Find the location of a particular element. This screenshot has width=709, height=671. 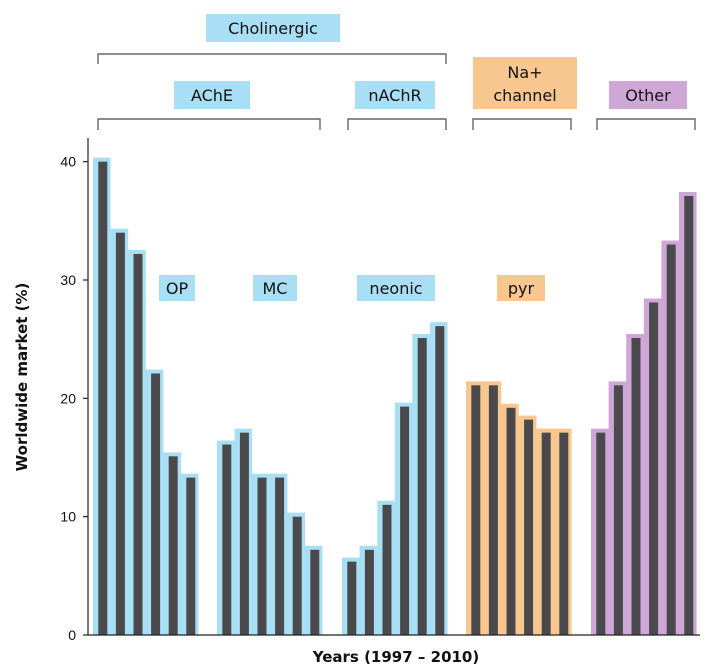

y-tick-label: 10 is located at coordinates (68, 517).